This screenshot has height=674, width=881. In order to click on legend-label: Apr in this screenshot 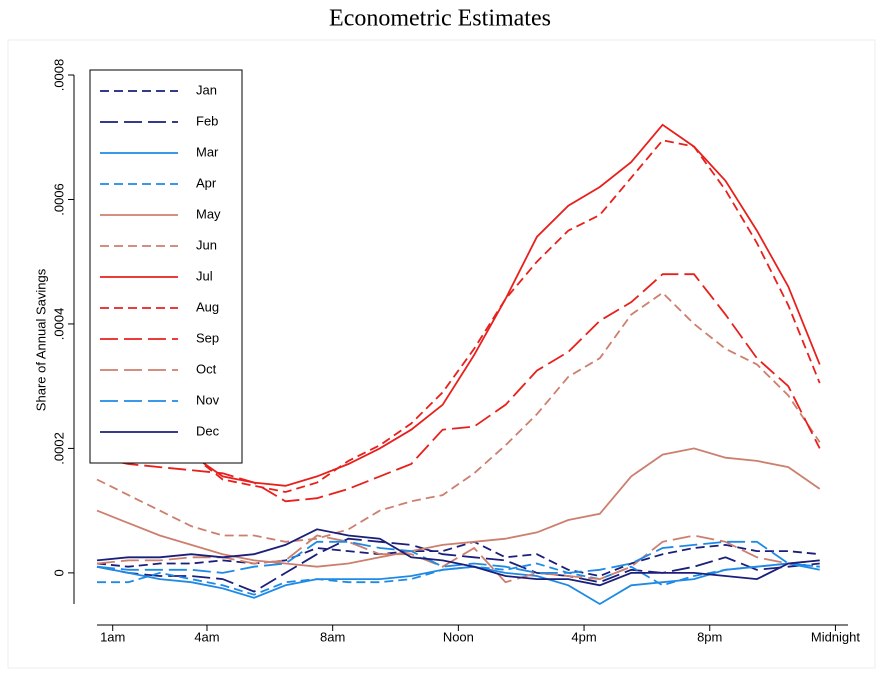, I will do `click(206, 182)`.